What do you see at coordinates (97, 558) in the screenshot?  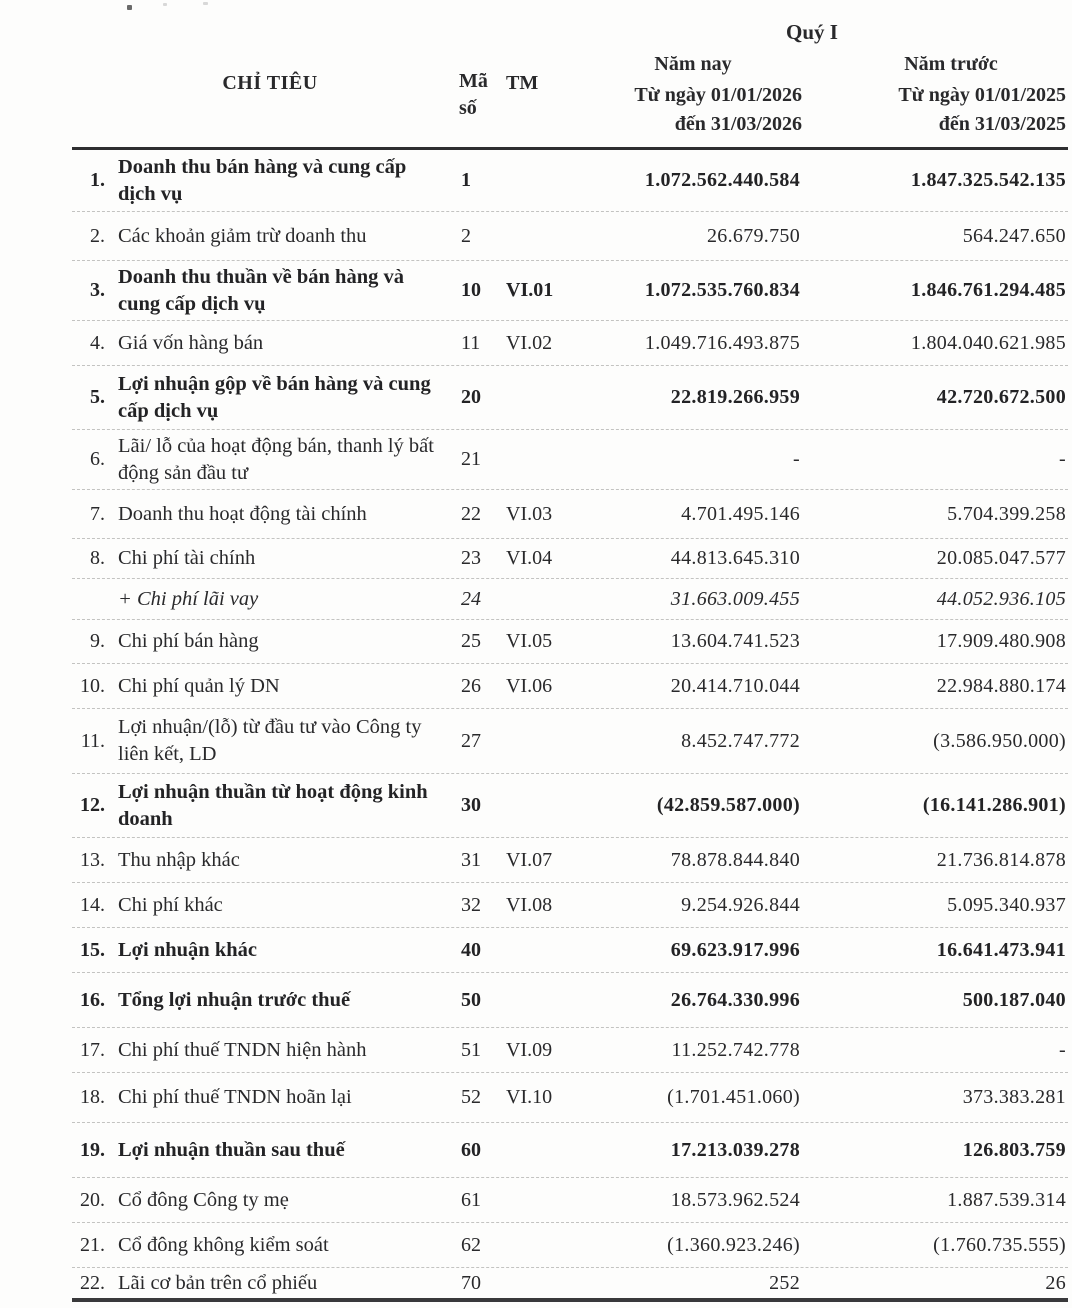 I see `row-number: 8.` at bounding box center [97, 558].